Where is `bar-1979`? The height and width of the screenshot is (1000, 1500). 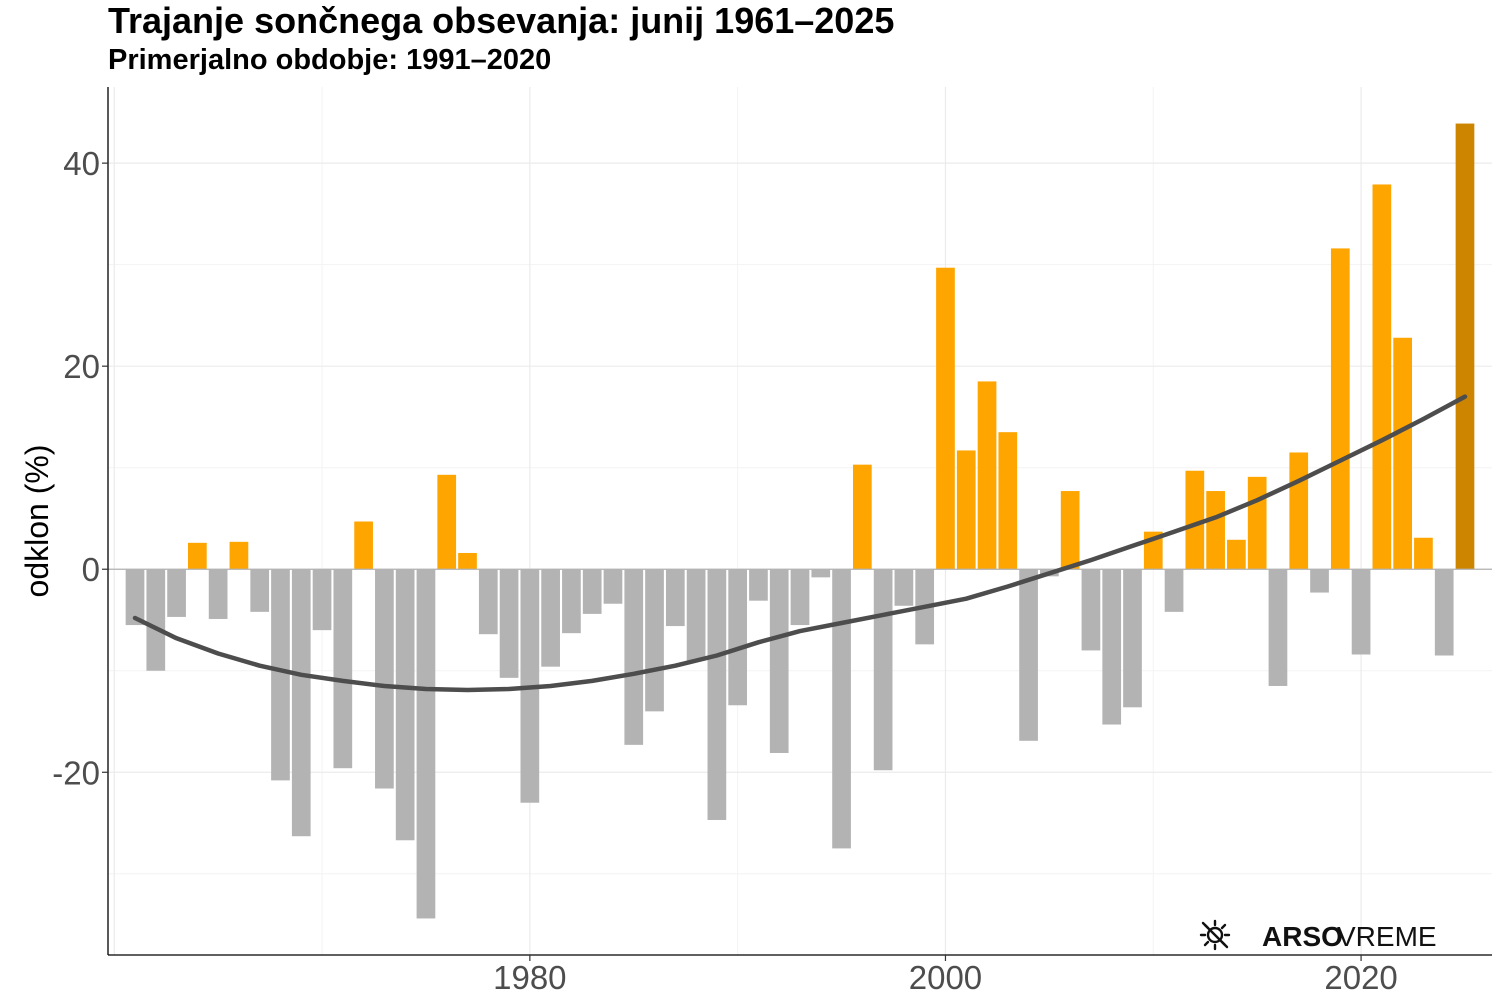 bar-1979 is located at coordinates (509, 623).